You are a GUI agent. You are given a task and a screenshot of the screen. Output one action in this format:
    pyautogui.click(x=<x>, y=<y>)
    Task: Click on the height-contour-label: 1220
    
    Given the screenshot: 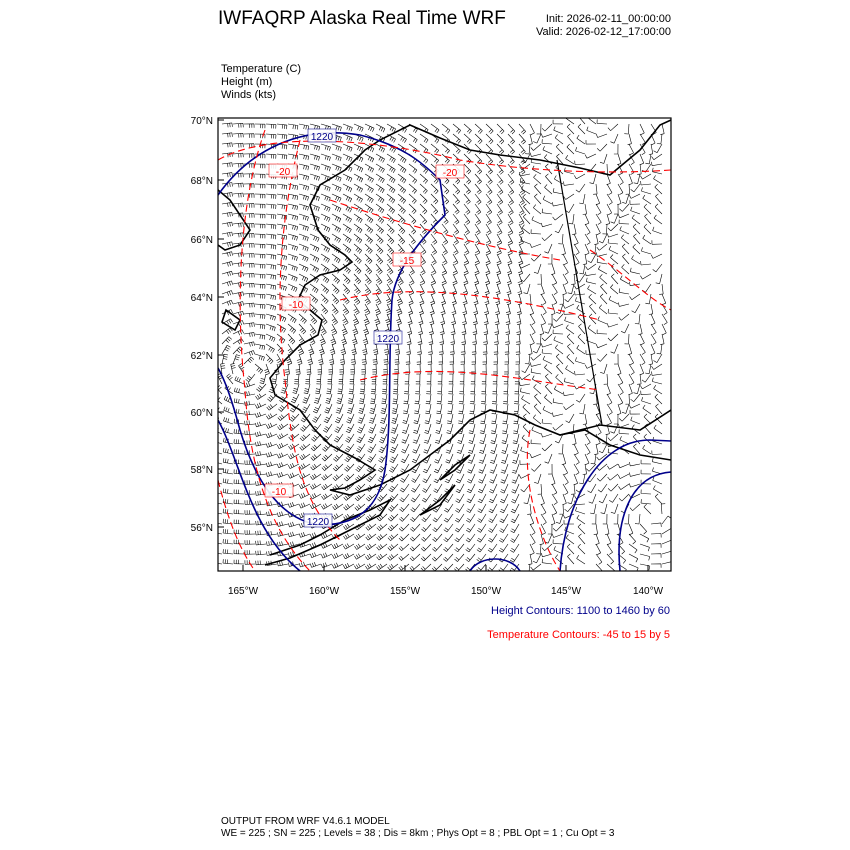 What is the action you would take?
    pyautogui.click(x=318, y=522)
    